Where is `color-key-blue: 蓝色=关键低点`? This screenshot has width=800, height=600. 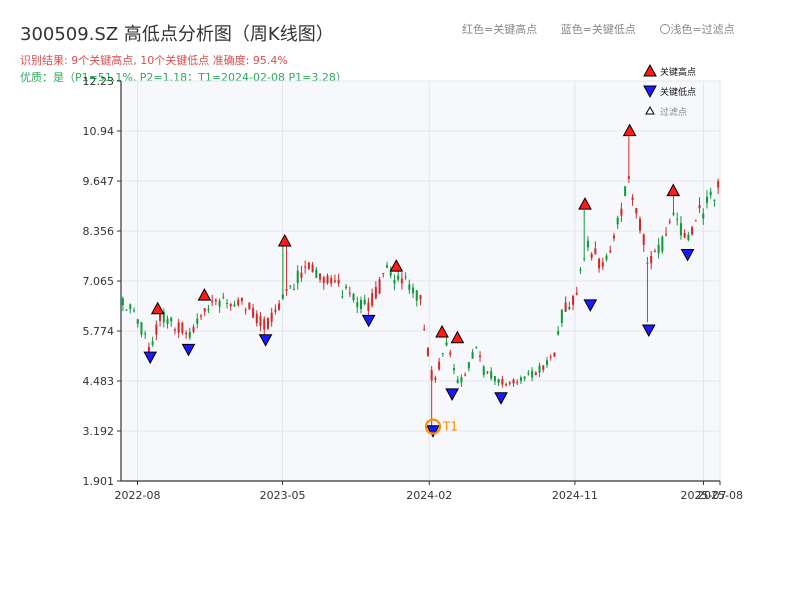
color-key-blue: 蓝色=关键低点 is located at coordinates (598, 29).